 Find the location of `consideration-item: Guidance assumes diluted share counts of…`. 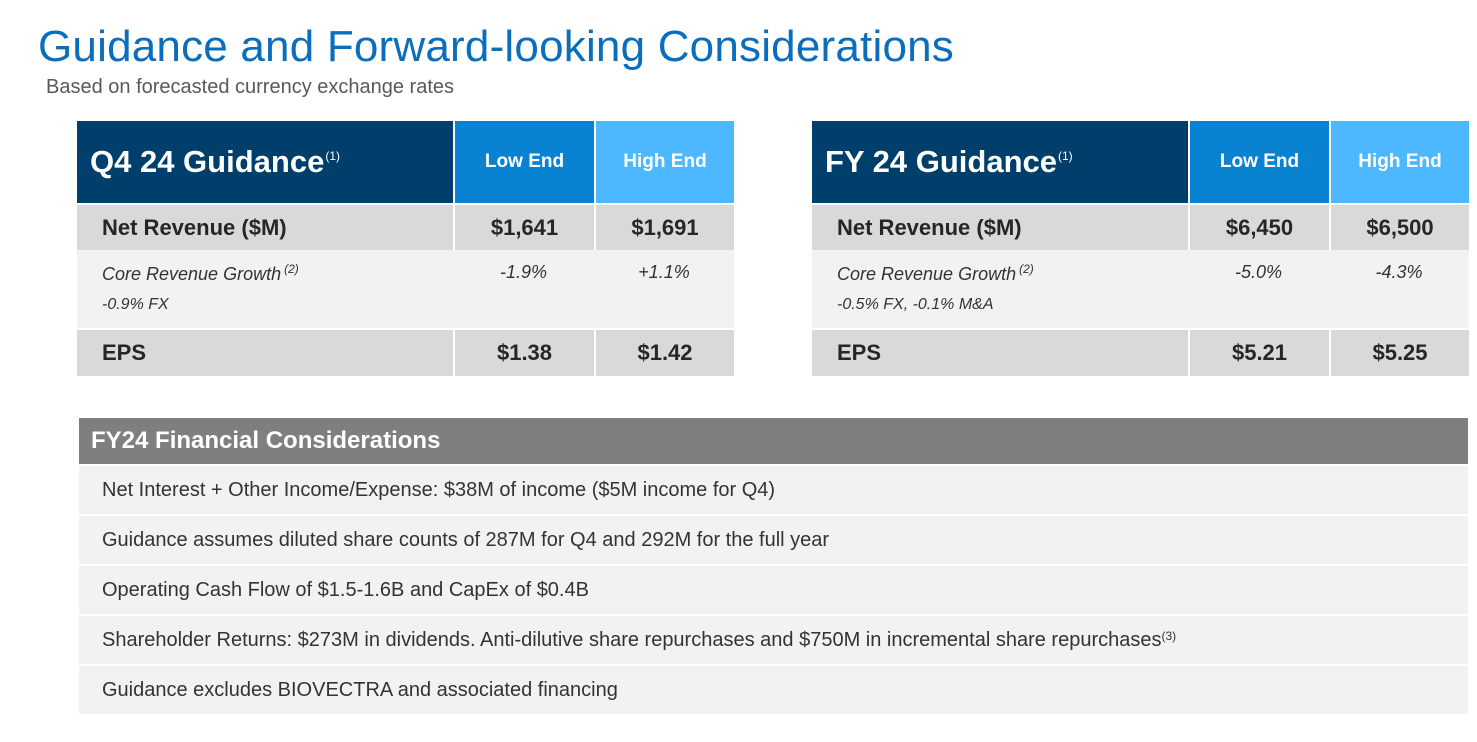

consideration-item: Guidance assumes diluted share counts of… is located at coordinates (773, 539).